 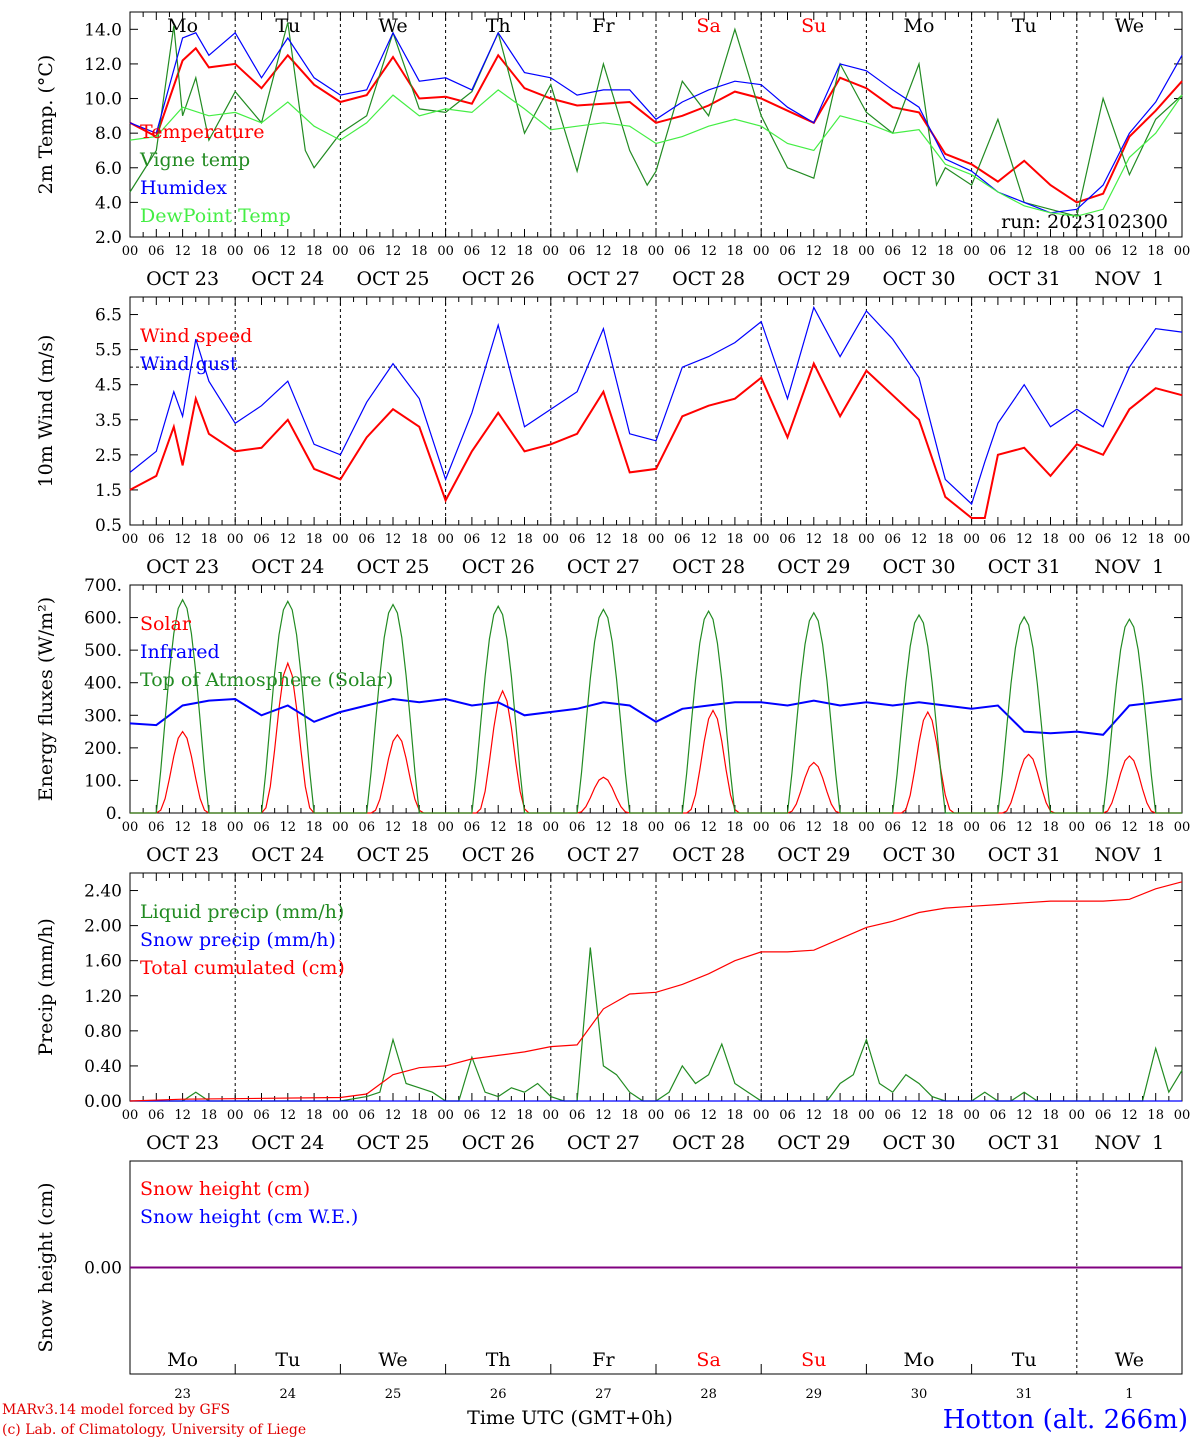 I want to click on legend-entry: Snow precip (mm/h), so click(x=238, y=940).